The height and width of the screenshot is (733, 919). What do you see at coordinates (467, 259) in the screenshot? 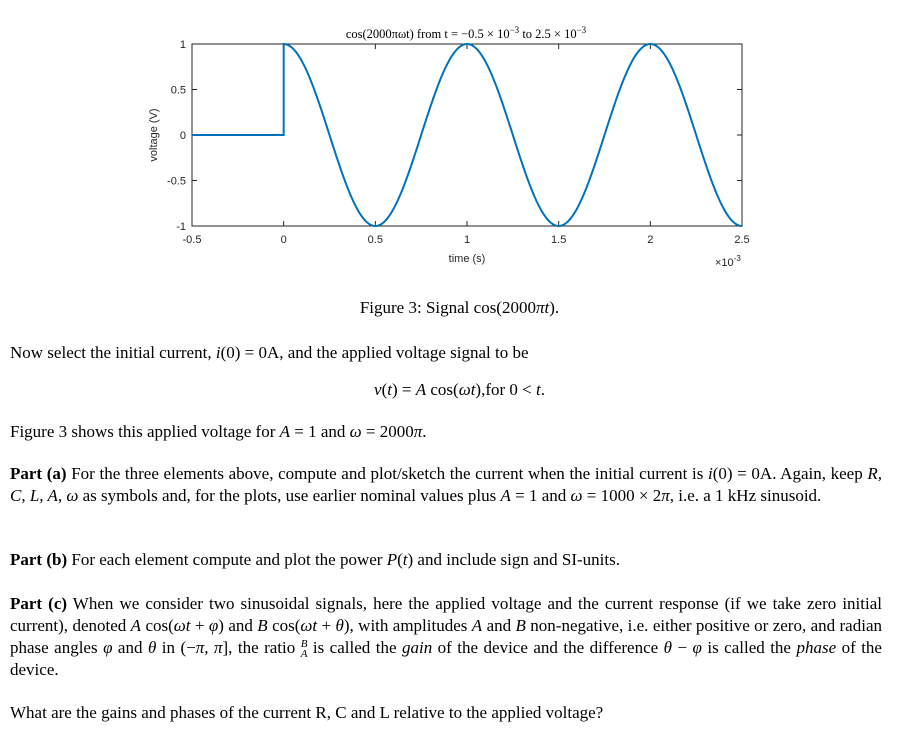
I see `x-axis-label: time (s)` at bounding box center [467, 259].